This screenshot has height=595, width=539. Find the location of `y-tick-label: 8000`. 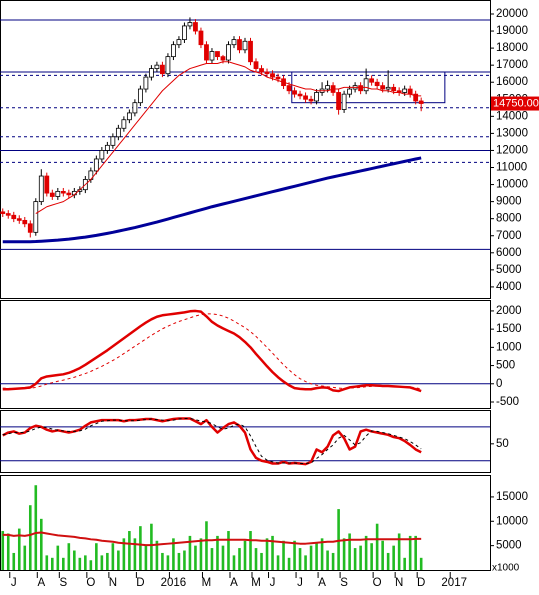

y-tick-label: 8000 is located at coordinates (509, 219).